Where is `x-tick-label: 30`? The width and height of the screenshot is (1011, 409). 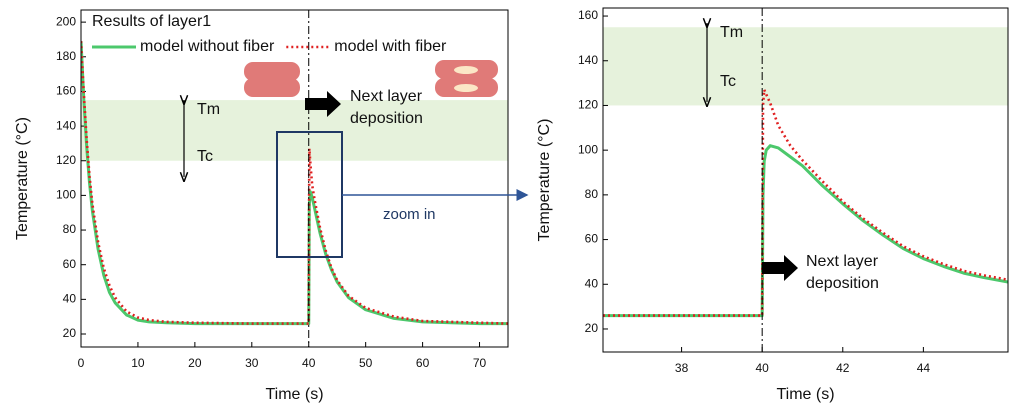 x-tick-label: 30 is located at coordinates (252, 363).